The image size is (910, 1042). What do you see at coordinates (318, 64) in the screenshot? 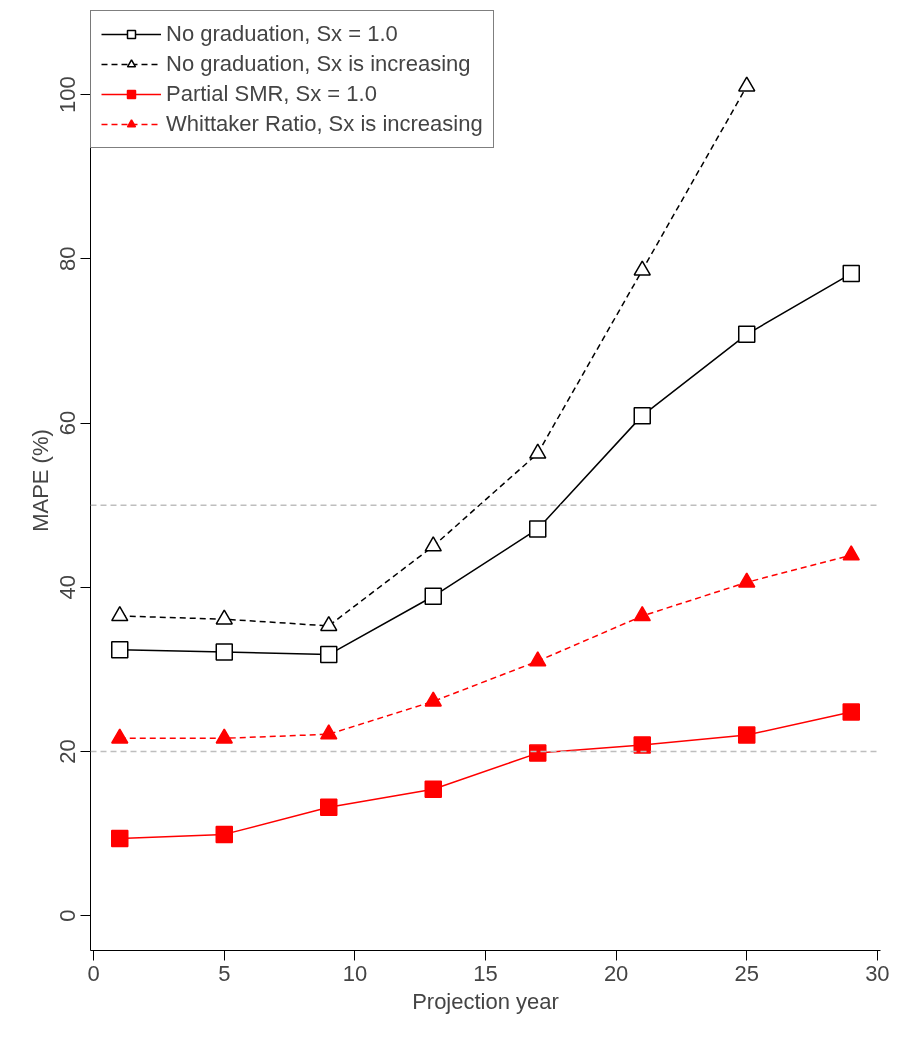
I see `legend-label: No graduation, Sx is increasing` at bounding box center [318, 64].